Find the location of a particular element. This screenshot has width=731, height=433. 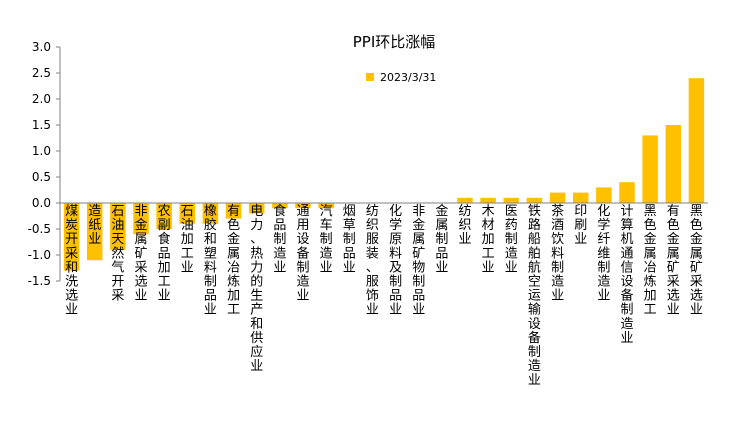

x-tick-label: 烟草制品业 is located at coordinates (349, 239).